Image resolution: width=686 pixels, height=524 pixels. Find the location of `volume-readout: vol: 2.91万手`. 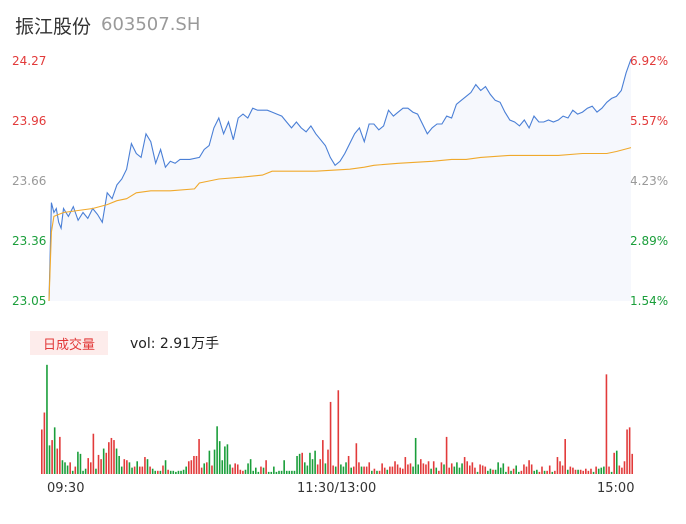

volume-readout: vol: 2.91万手 is located at coordinates (175, 344).